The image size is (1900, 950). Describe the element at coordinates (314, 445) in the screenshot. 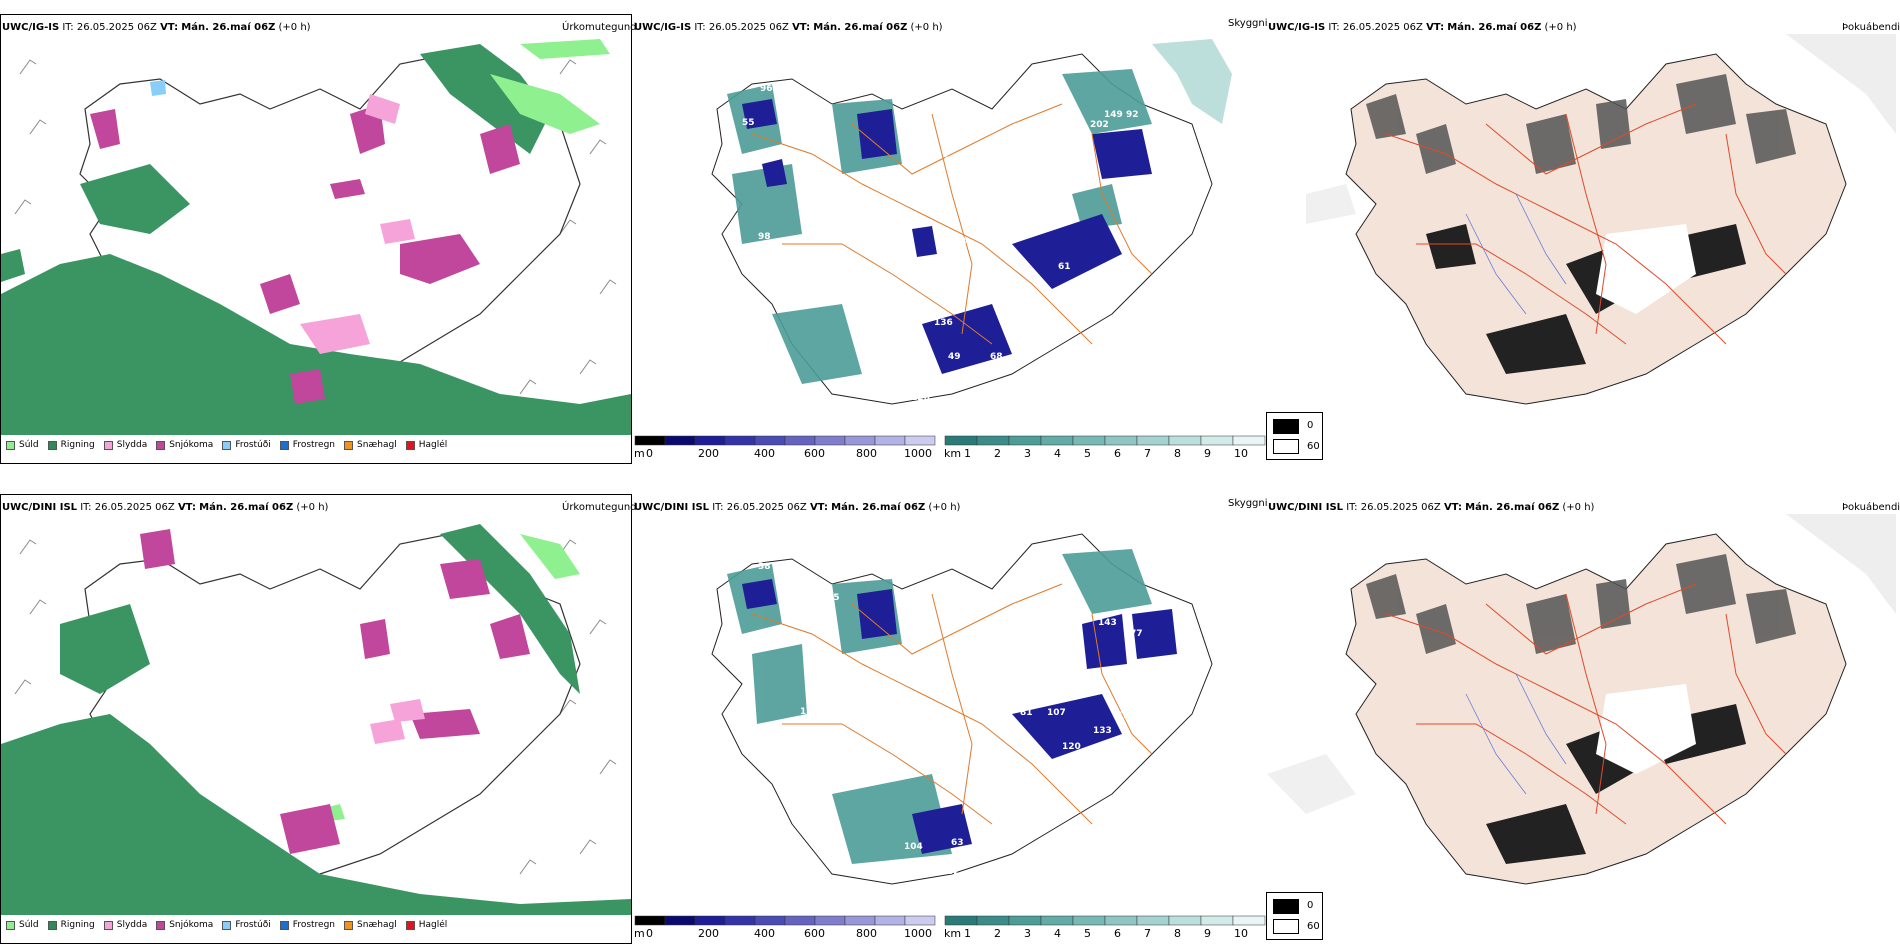

I see `legend-label: Frostregn` at that location.